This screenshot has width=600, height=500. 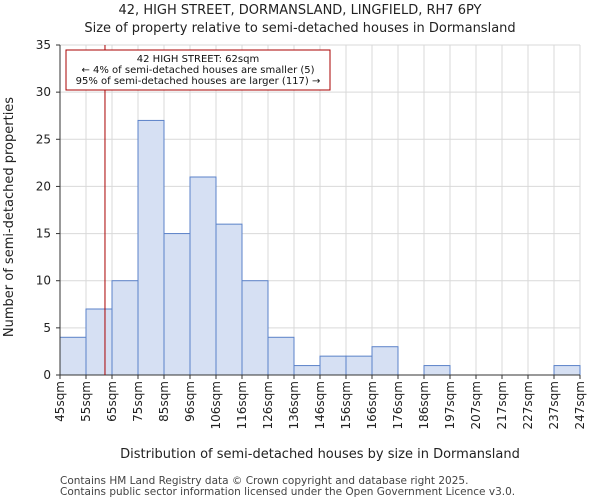 I want to click on y-tick-label: 0, so click(x=47, y=375).